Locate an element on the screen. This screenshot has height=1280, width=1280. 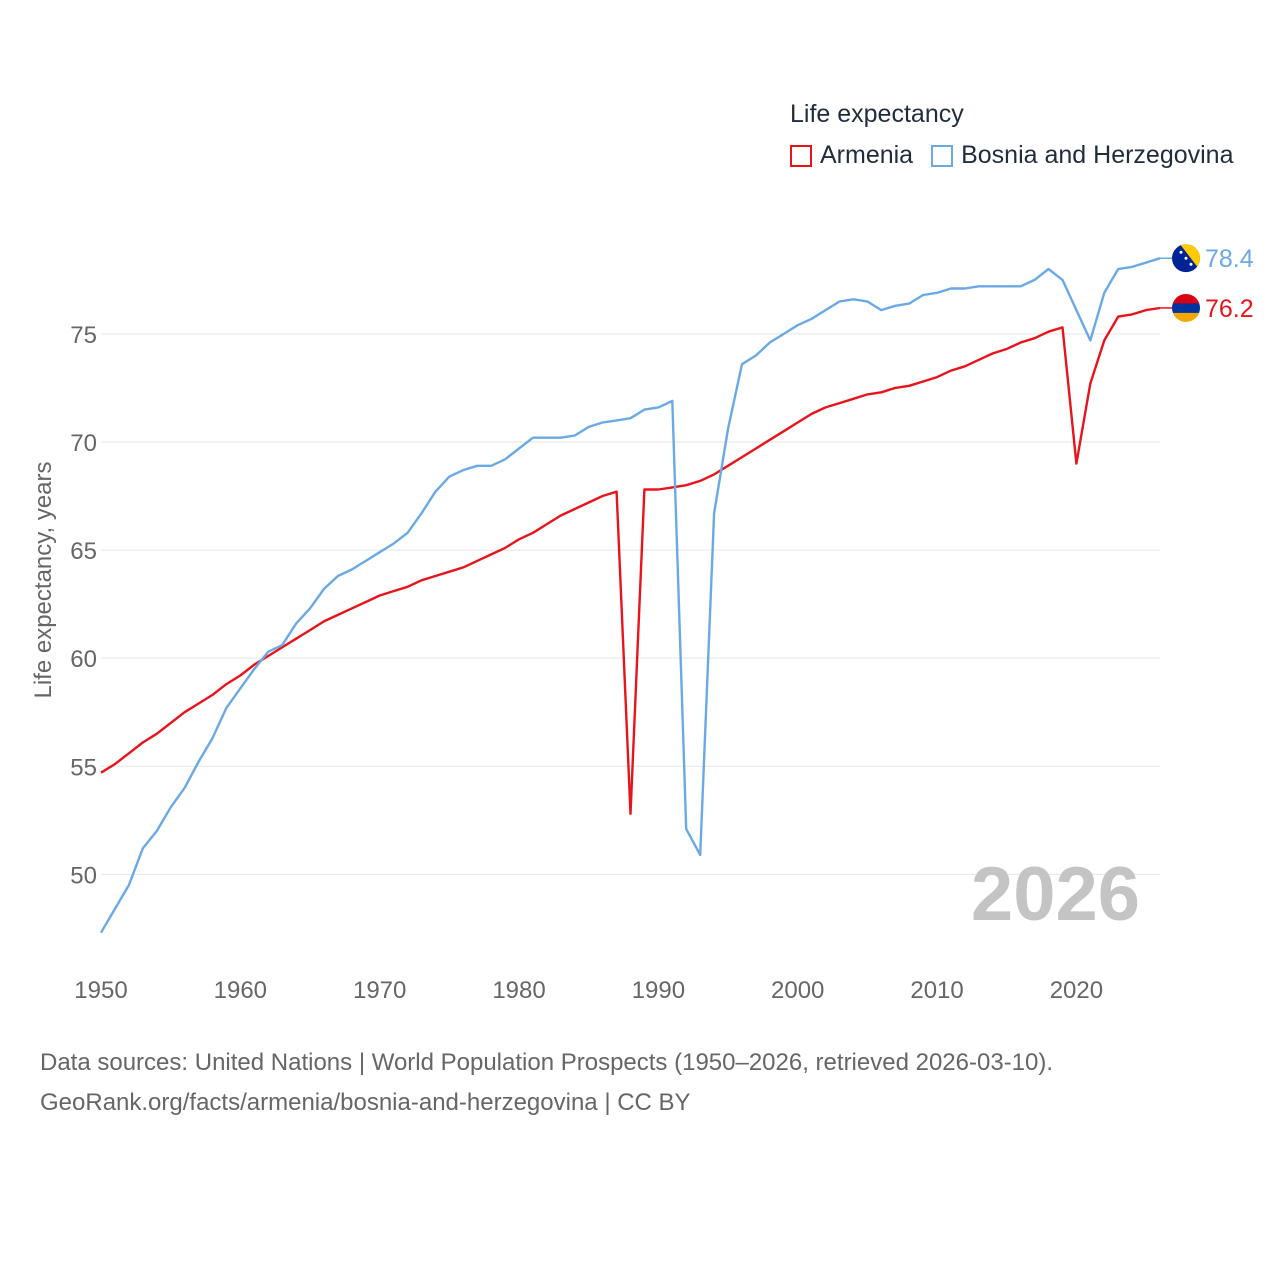
legend-label-armenia: Armenia is located at coordinates (867, 155).